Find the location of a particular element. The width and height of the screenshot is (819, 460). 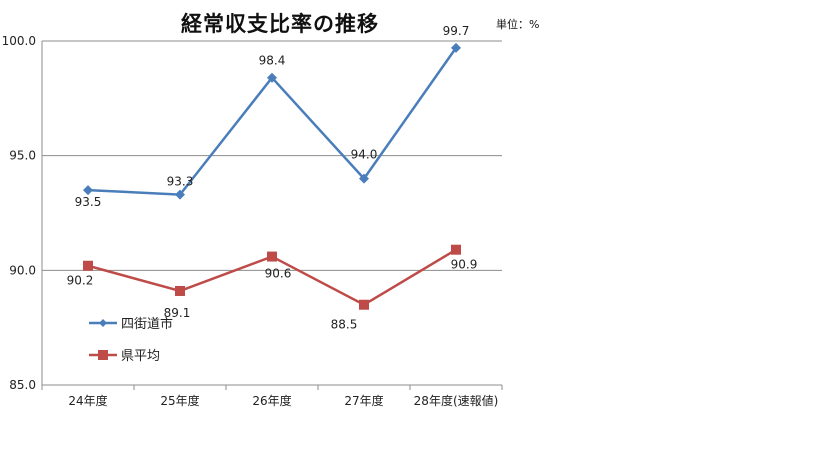

legend-label: 四街道市 is located at coordinates (147, 324).